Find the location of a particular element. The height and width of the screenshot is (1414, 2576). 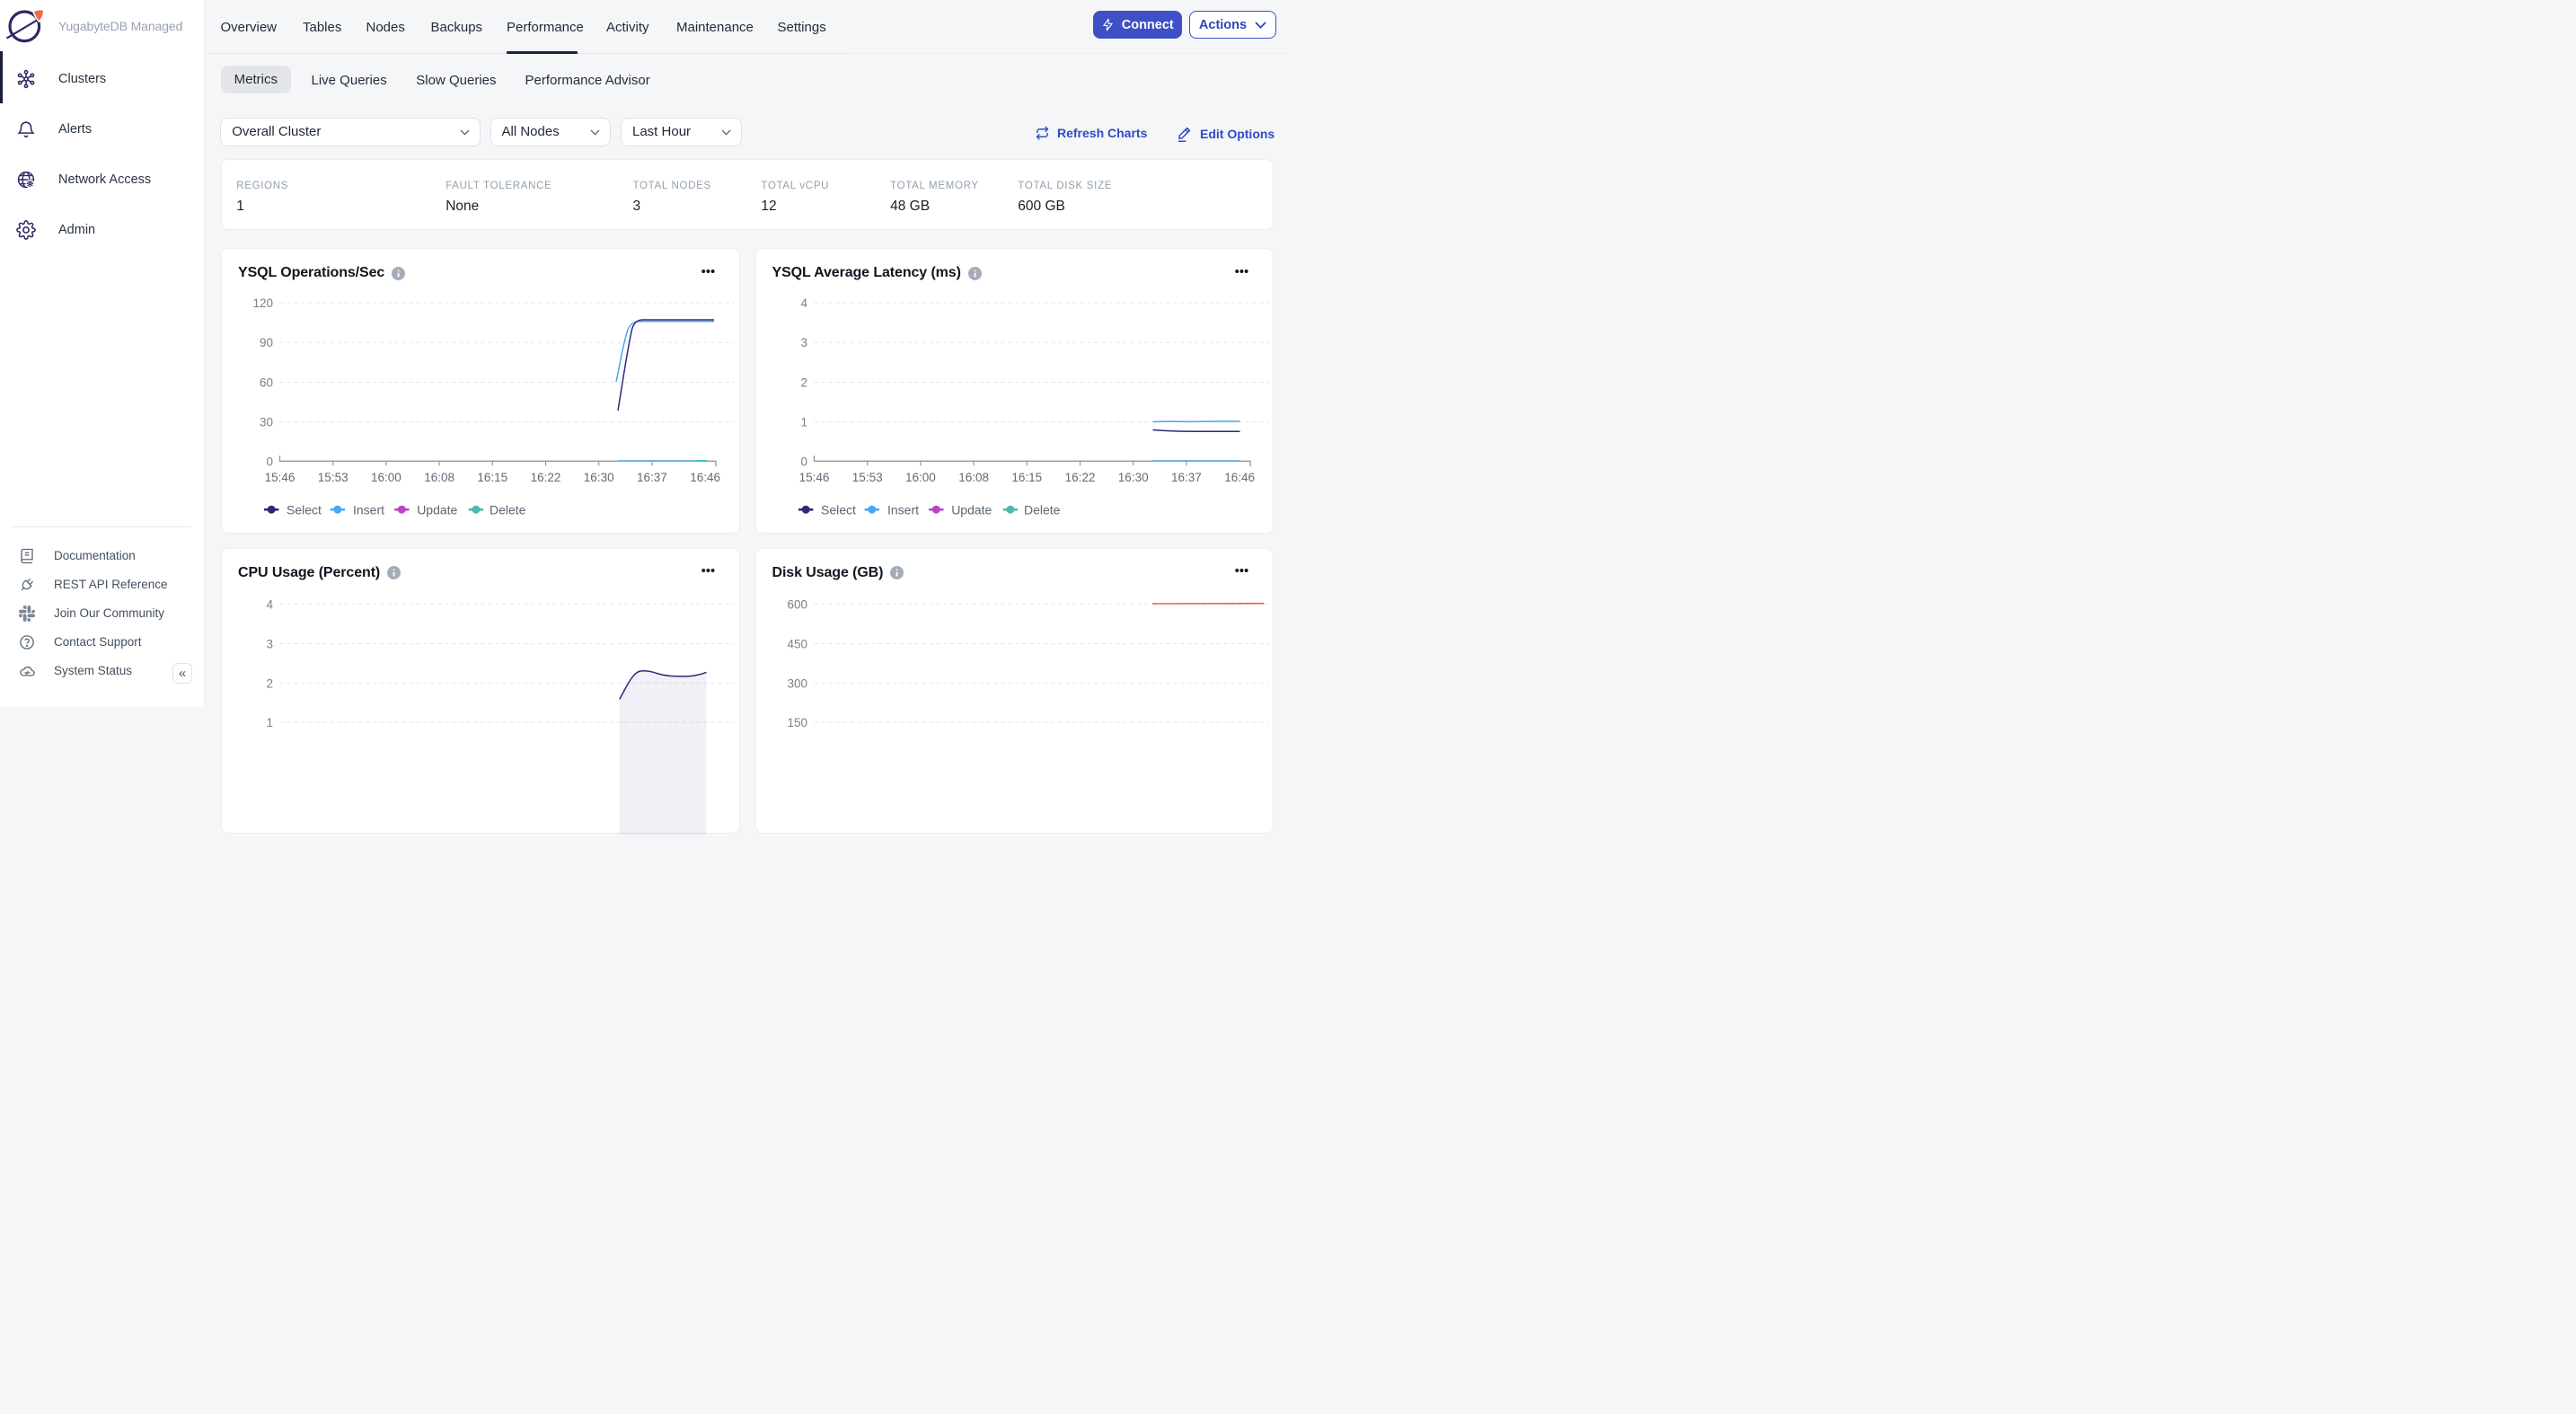

svg-text: 60 is located at coordinates (266, 383).